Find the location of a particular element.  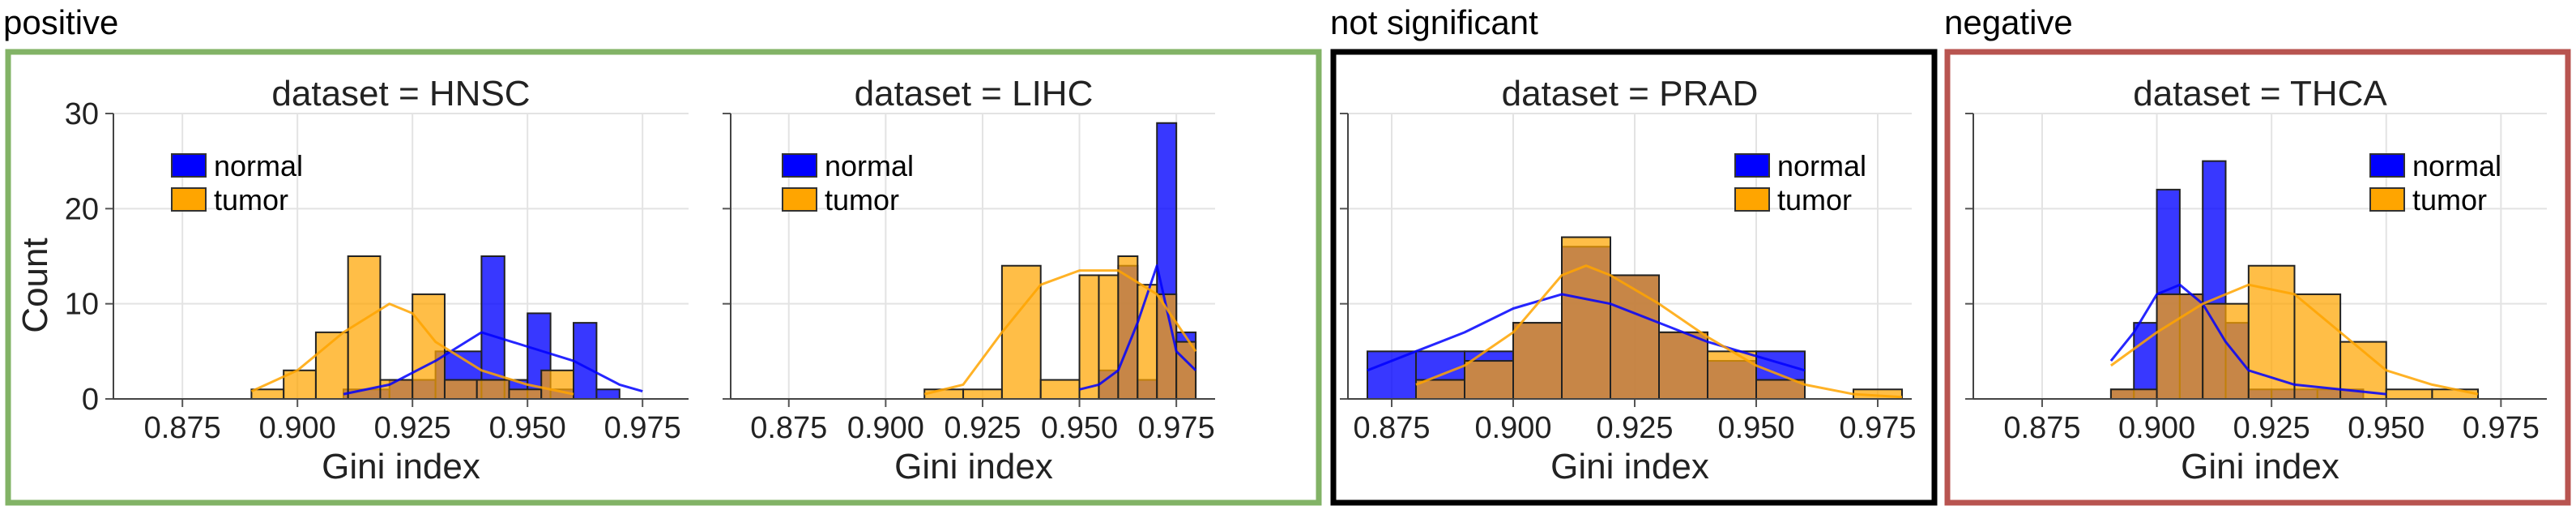

legend-label-normal-hnsc: normal is located at coordinates (258, 166).